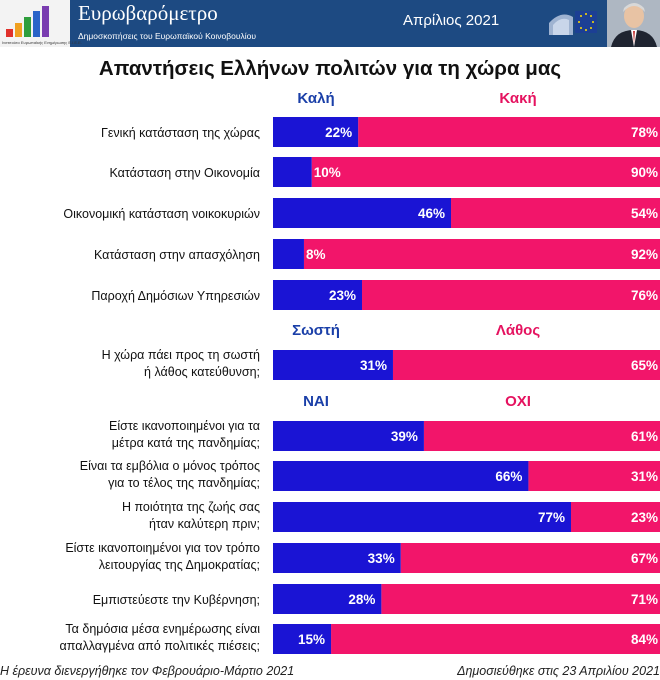 Image resolution: width=660 pixels, height=680 pixels. Describe the element at coordinates (551, 517) in the screenshot. I see `positive-value-label: 77%` at that location.